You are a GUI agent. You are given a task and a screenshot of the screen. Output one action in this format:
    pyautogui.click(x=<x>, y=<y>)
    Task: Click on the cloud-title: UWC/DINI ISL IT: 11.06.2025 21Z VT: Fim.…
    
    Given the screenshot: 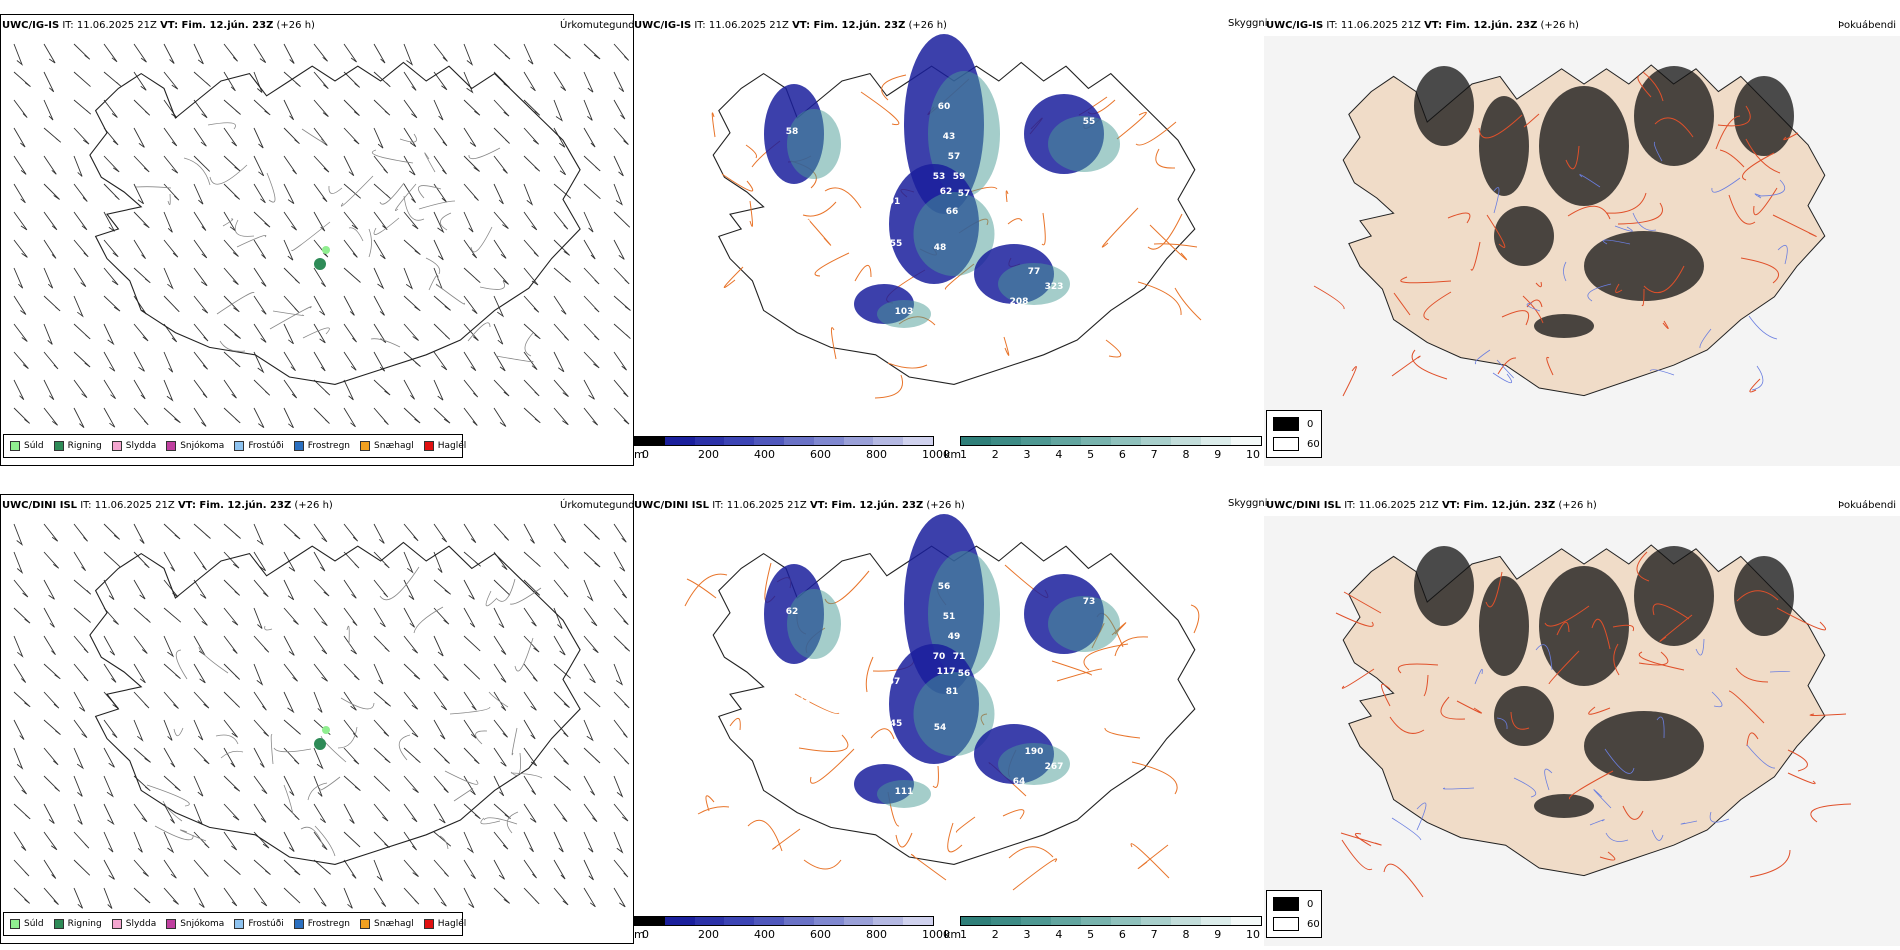 What is the action you would take?
    pyautogui.click(x=799, y=505)
    